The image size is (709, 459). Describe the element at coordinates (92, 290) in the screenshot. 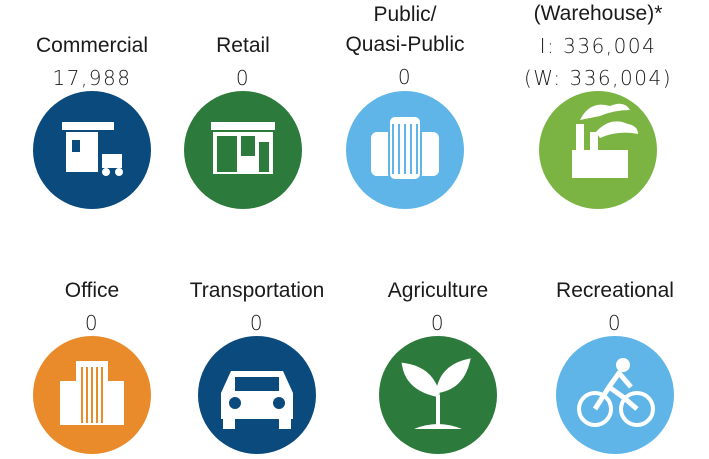

I see `category-label: Office` at that location.